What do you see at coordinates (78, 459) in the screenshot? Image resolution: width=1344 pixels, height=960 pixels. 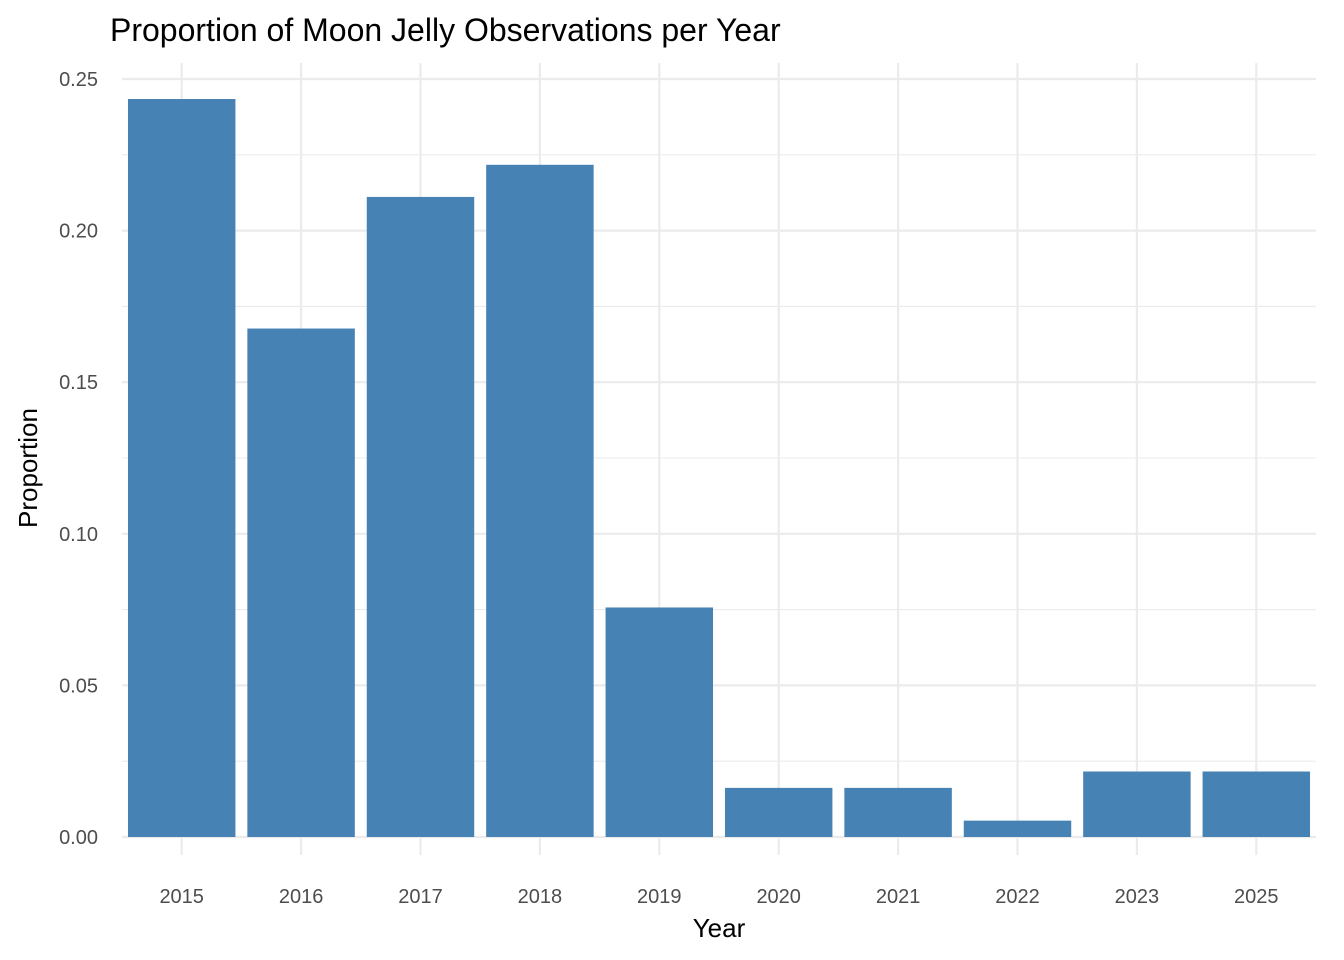 I see `y-axis-tick-labels: 0.00 0.05 0.10 0.15 0.20 0.25` at bounding box center [78, 459].